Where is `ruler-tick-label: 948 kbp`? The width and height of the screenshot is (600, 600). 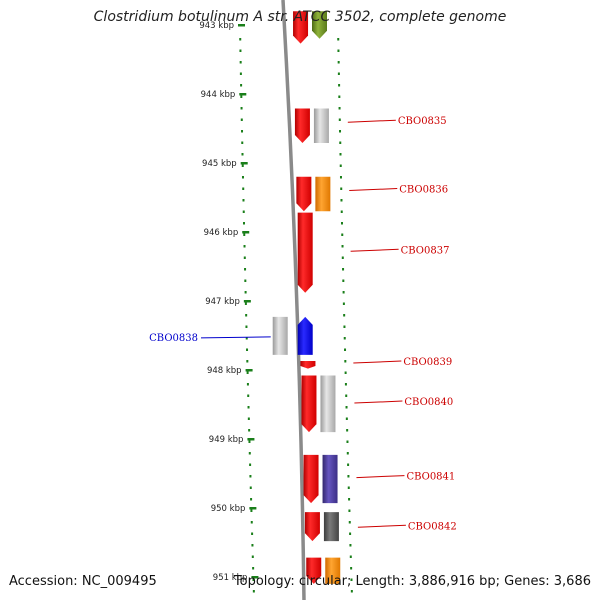 ruler-tick-label: 948 kbp is located at coordinates (224, 371).